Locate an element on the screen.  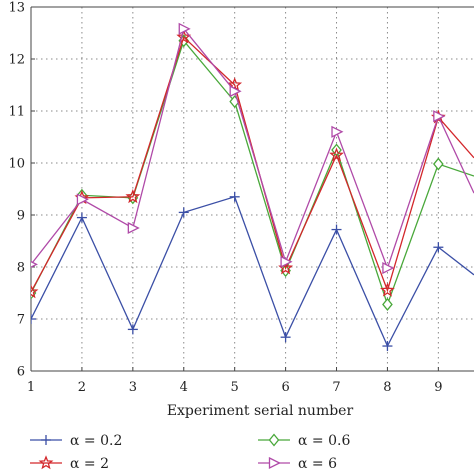
x-tick-label: 1 is located at coordinates (31, 387).